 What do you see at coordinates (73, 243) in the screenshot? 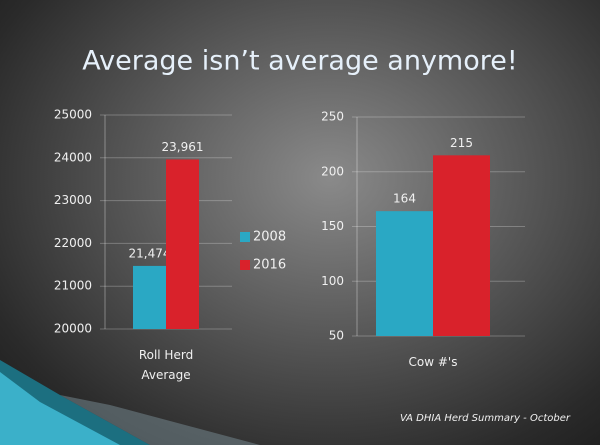
I see `y-tick-label: 22000` at bounding box center [73, 243].